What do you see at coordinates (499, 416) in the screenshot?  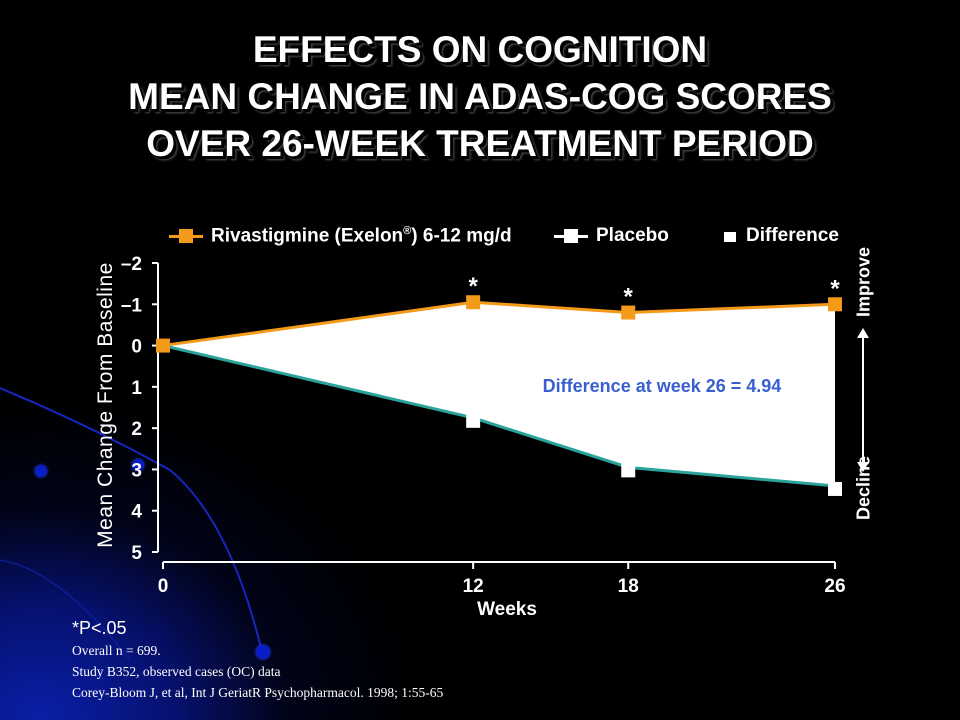 I see `series-line-placebo` at bounding box center [499, 416].